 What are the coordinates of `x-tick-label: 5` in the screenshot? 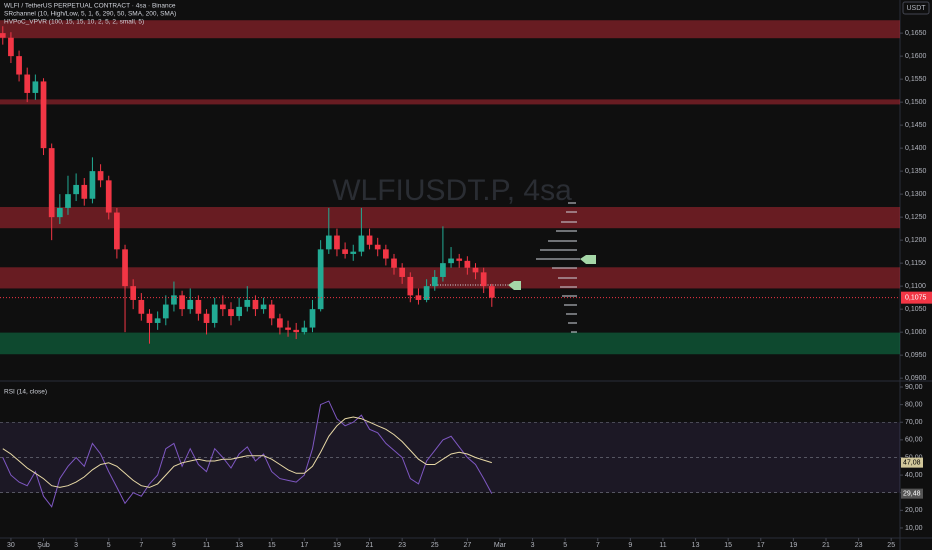 It's located at (109, 545).